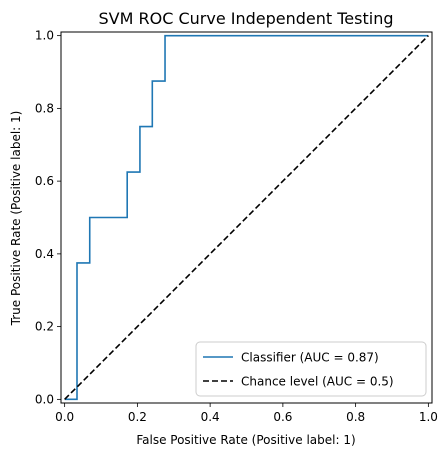 Image resolution: width=448 pixels, height=459 pixels. Describe the element at coordinates (210, 417) in the screenshot. I see `x-tick-label: 0.4` at that location.